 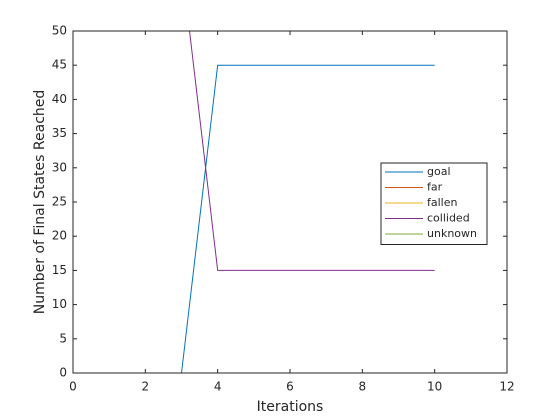 What do you see at coordinates (63, 338) in the screenshot?
I see `y-tick-label: 5` at bounding box center [63, 338].